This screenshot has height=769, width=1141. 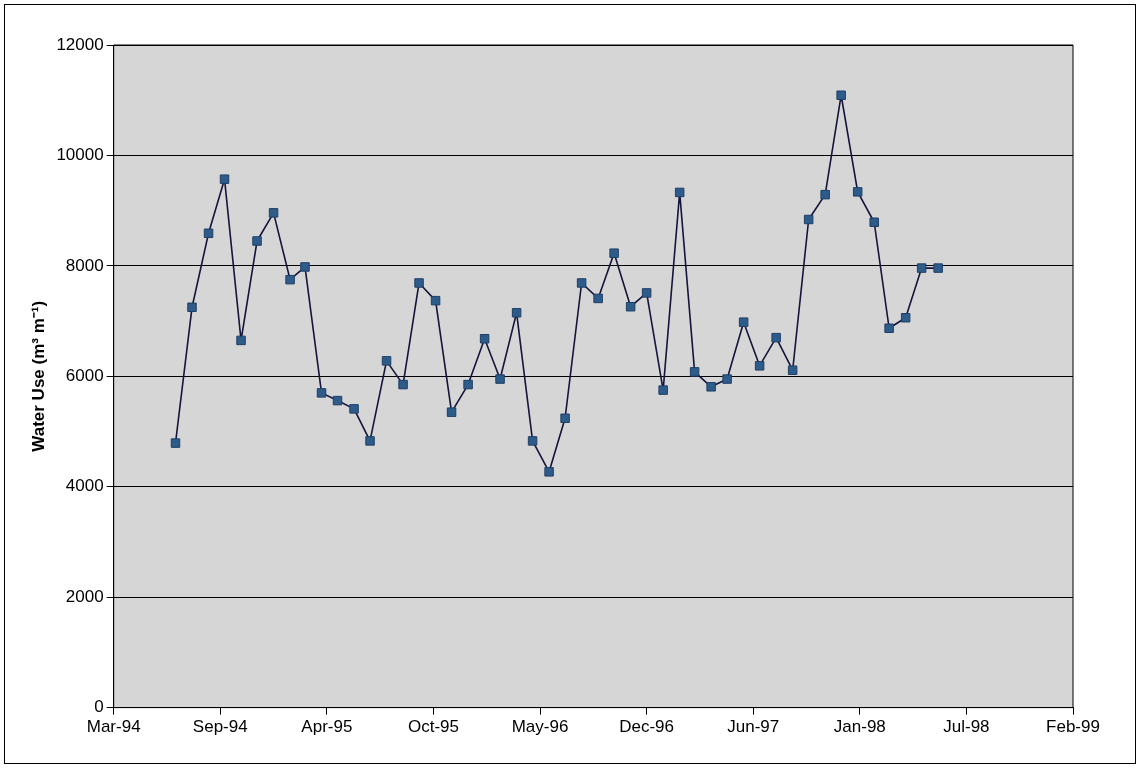 I want to click on x-tick-label: May-96, so click(x=540, y=727).